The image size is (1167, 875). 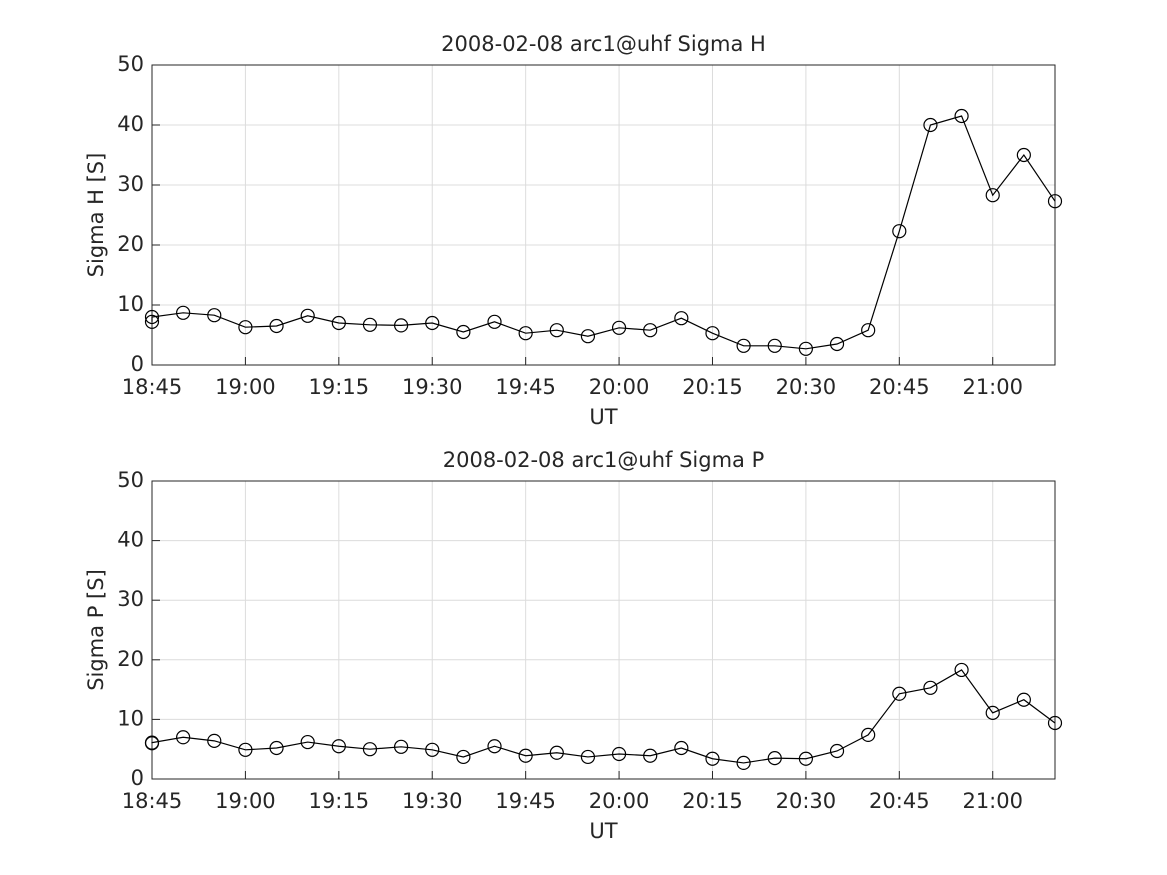 I want to click on x-tick-label: 20:15, so click(x=712, y=801).